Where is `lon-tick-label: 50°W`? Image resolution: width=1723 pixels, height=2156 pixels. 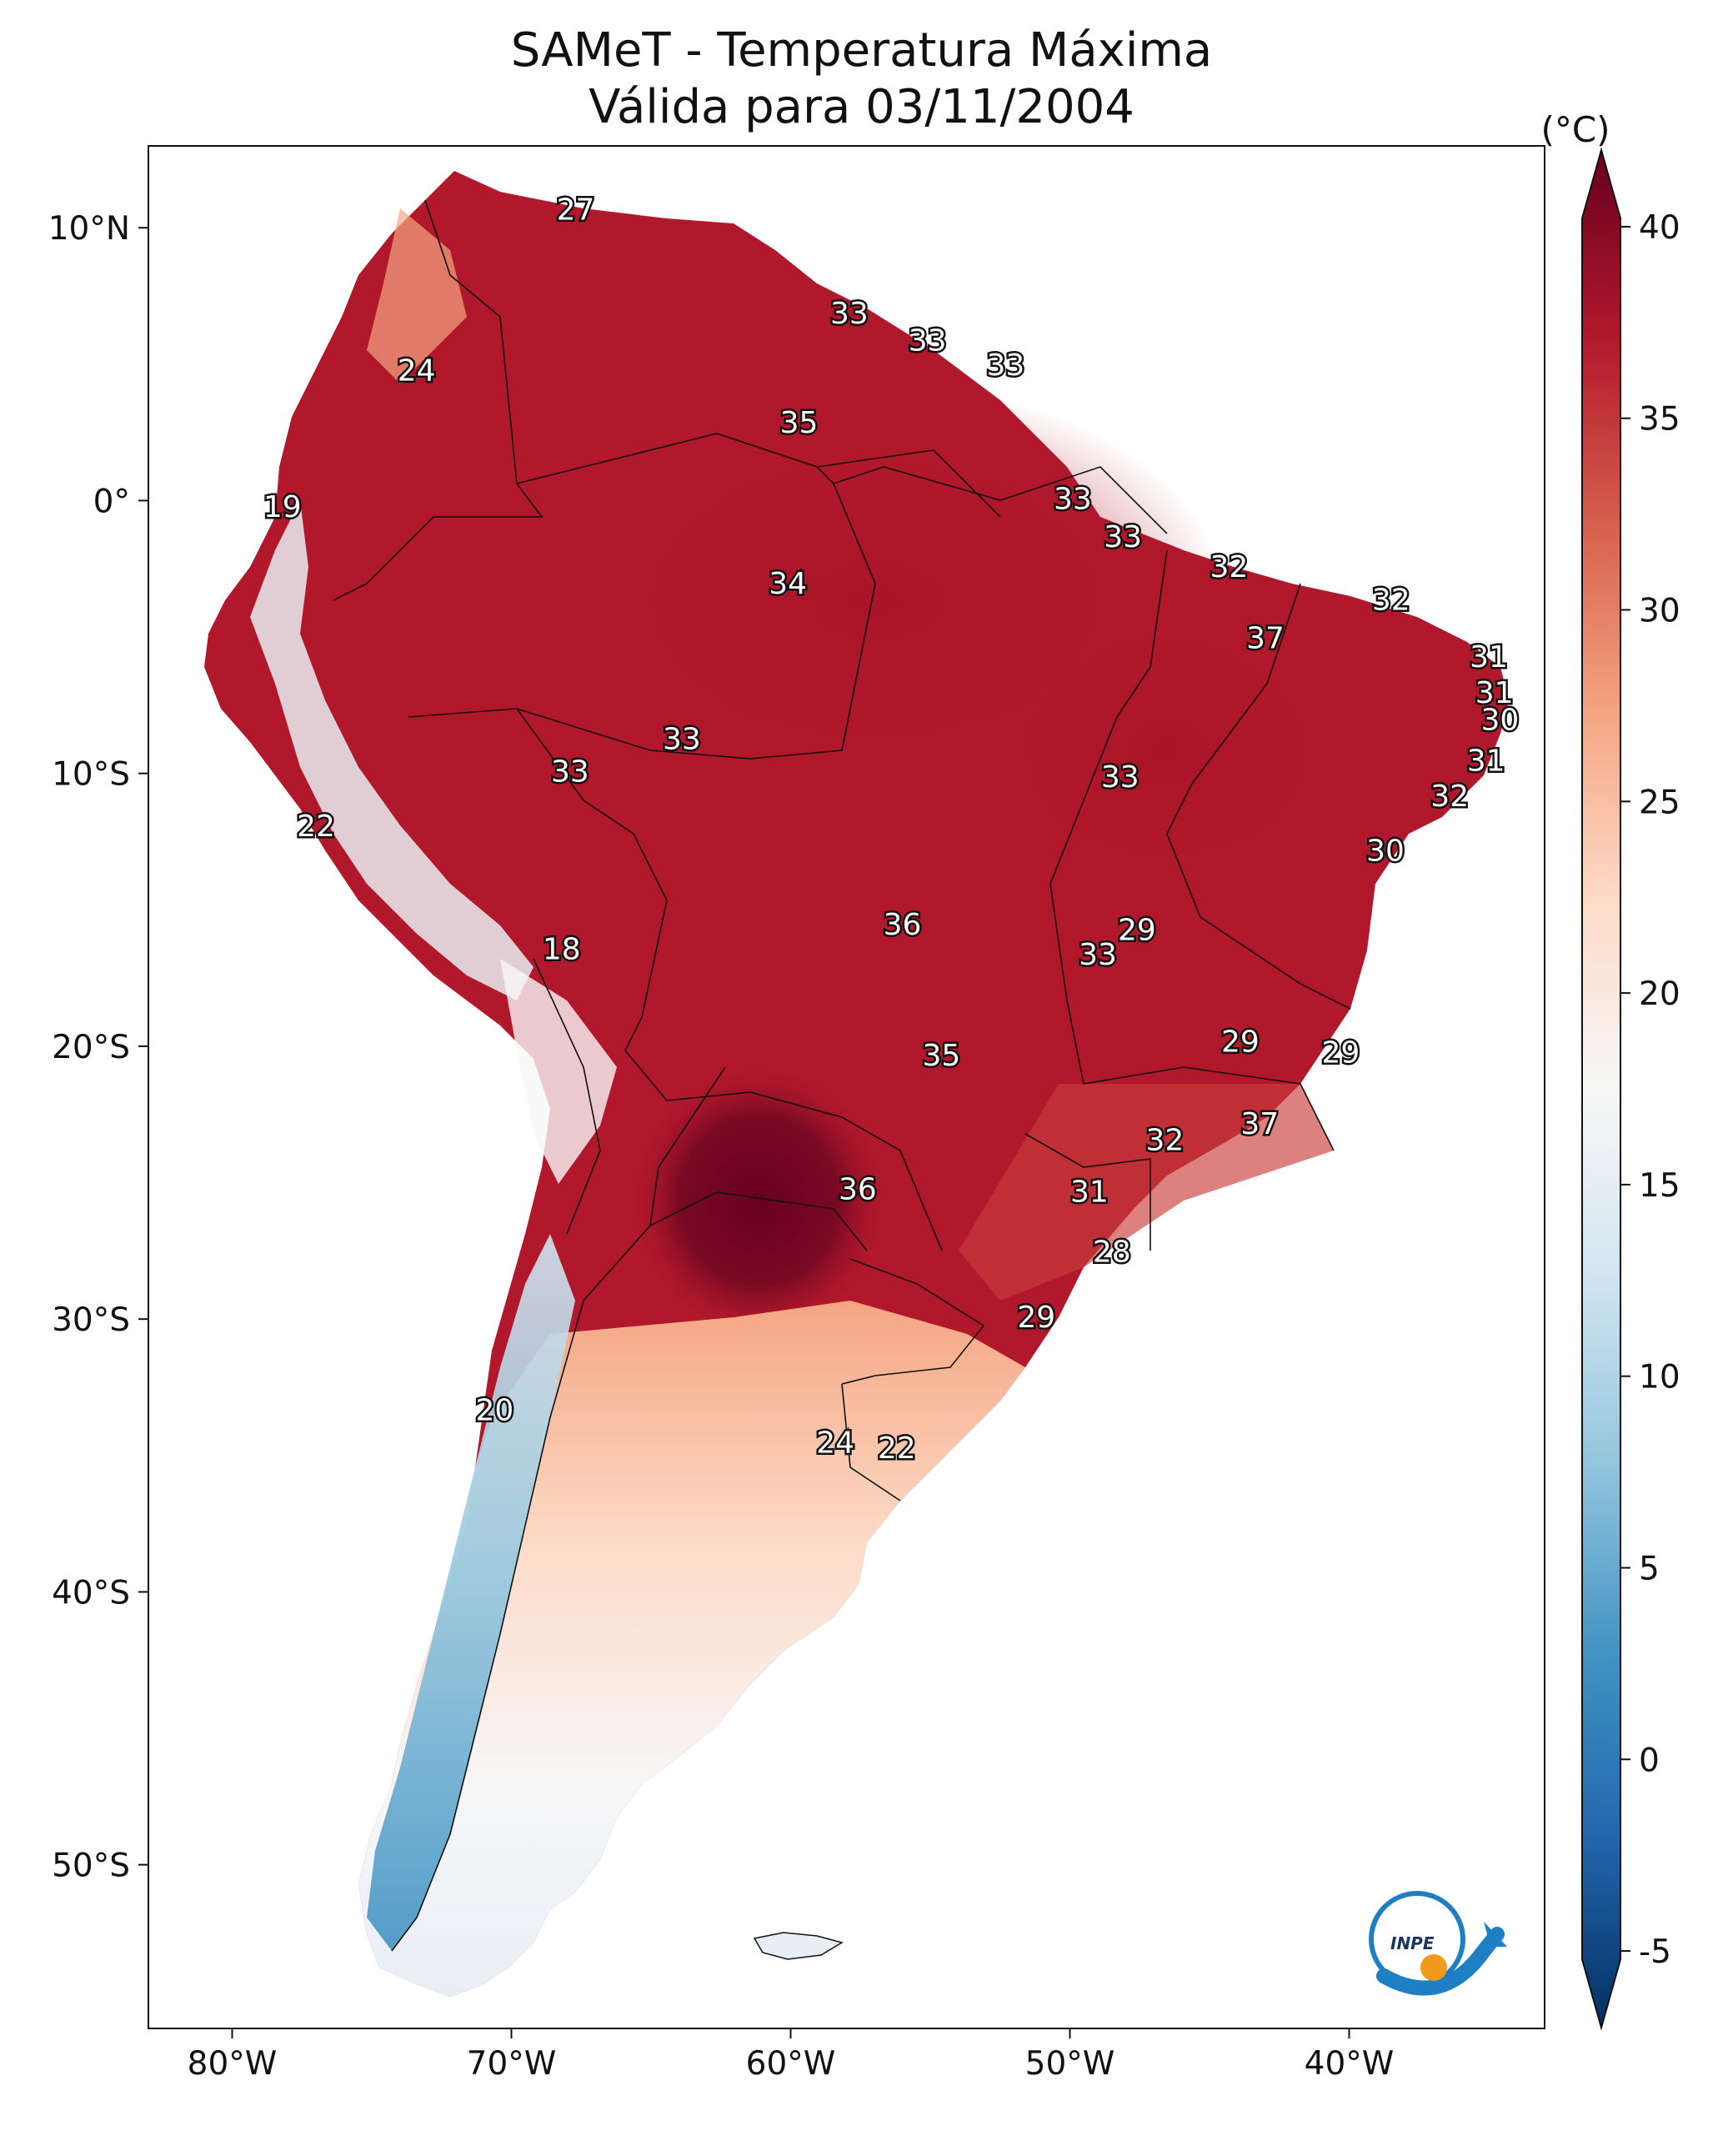 lon-tick-label: 50°W is located at coordinates (1070, 2064).